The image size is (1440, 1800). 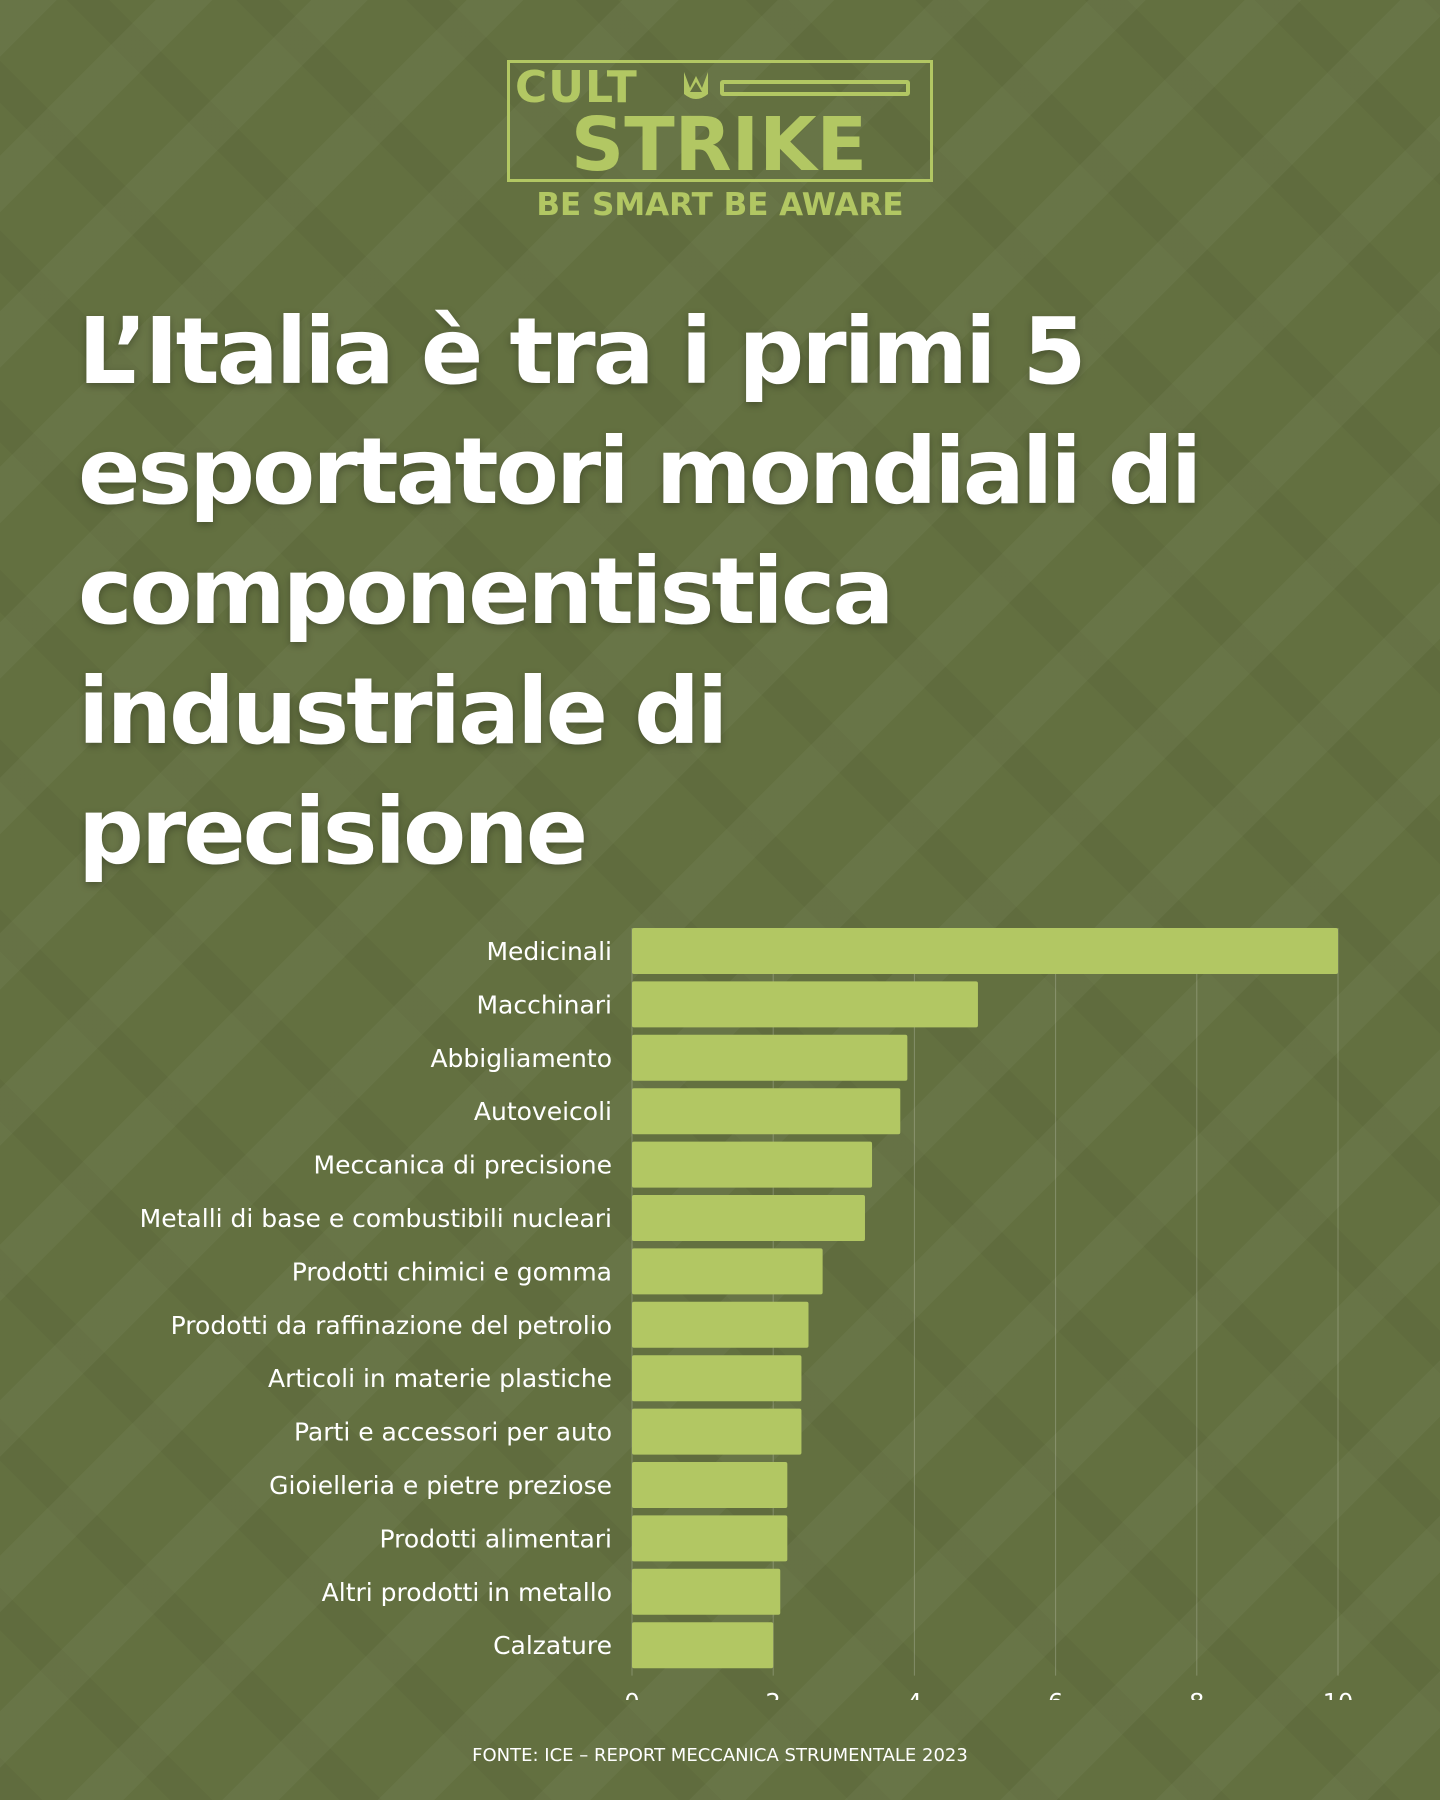 I want to click on category-label: Macchinari, so click(x=544, y=1004).